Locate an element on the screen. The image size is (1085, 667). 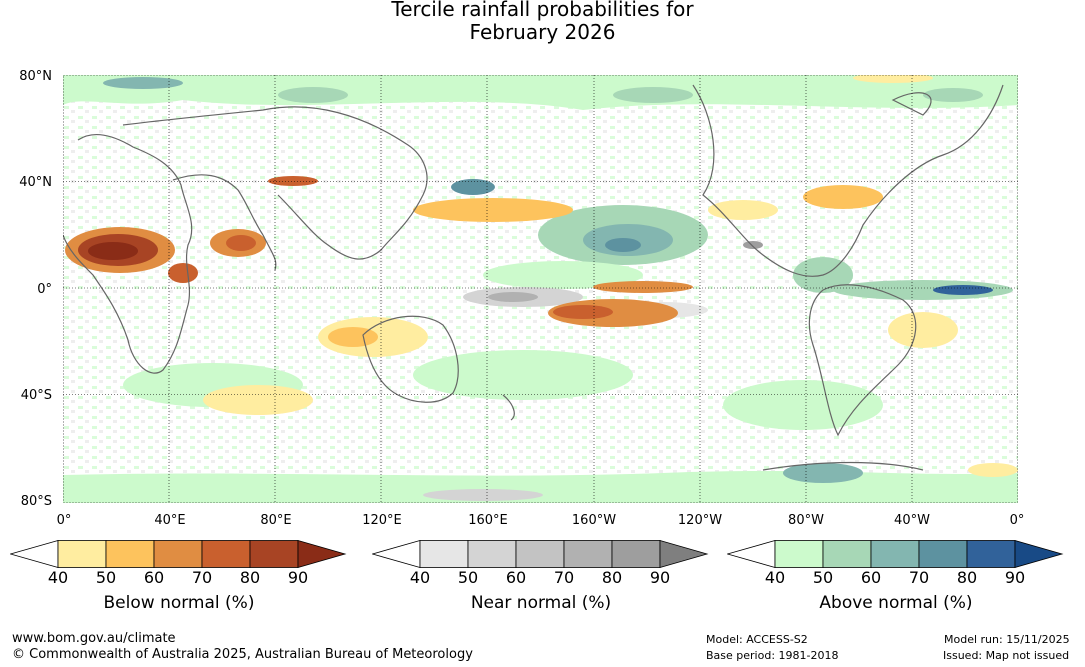
colorbar-above-normal is located at coordinates (895, 554).